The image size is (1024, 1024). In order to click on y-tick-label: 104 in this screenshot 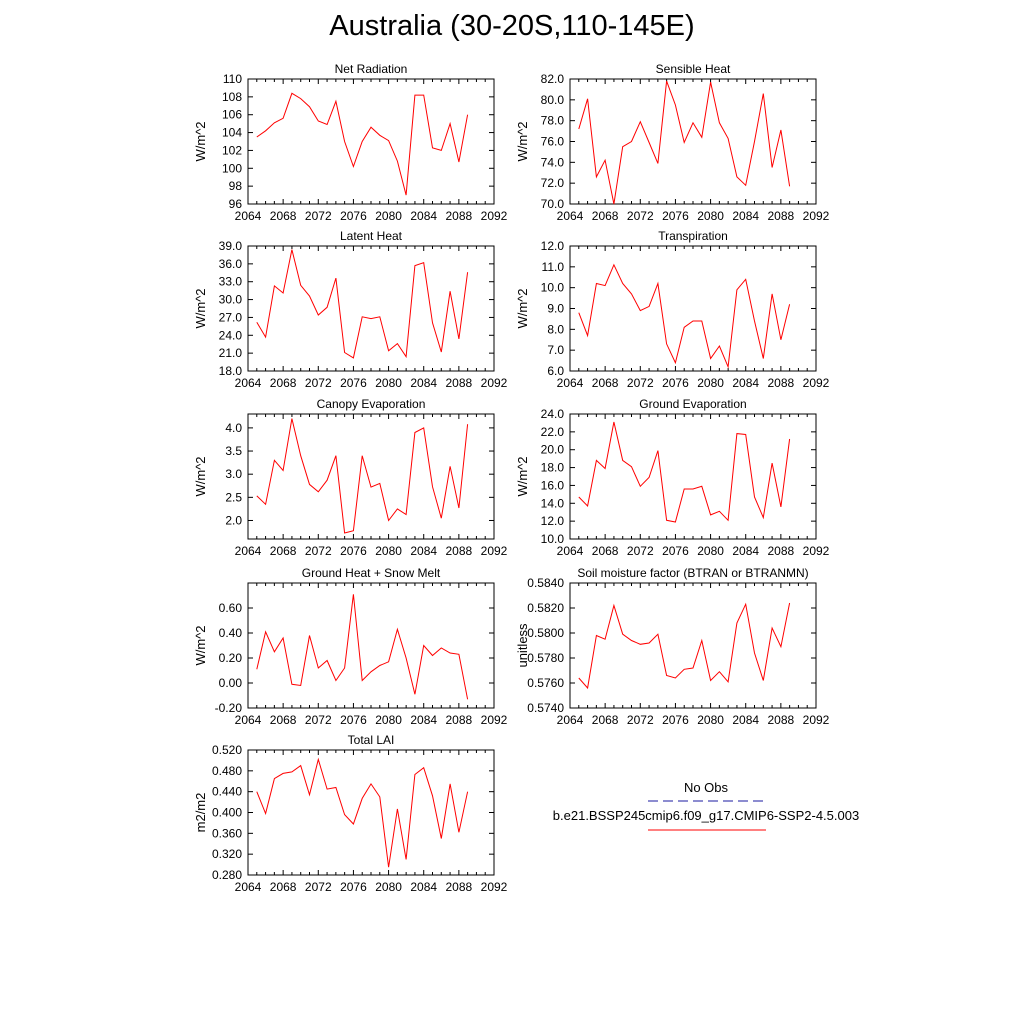, I will do `click(232, 133)`.